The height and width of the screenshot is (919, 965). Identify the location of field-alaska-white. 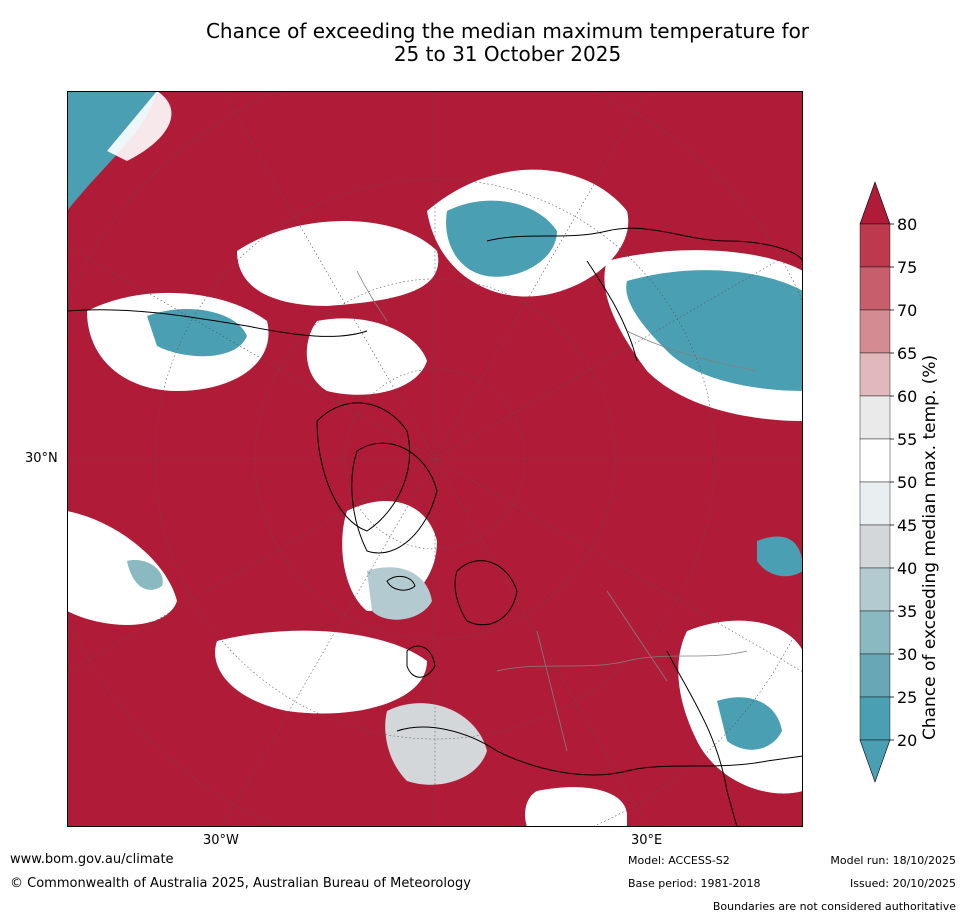
(338, 263).